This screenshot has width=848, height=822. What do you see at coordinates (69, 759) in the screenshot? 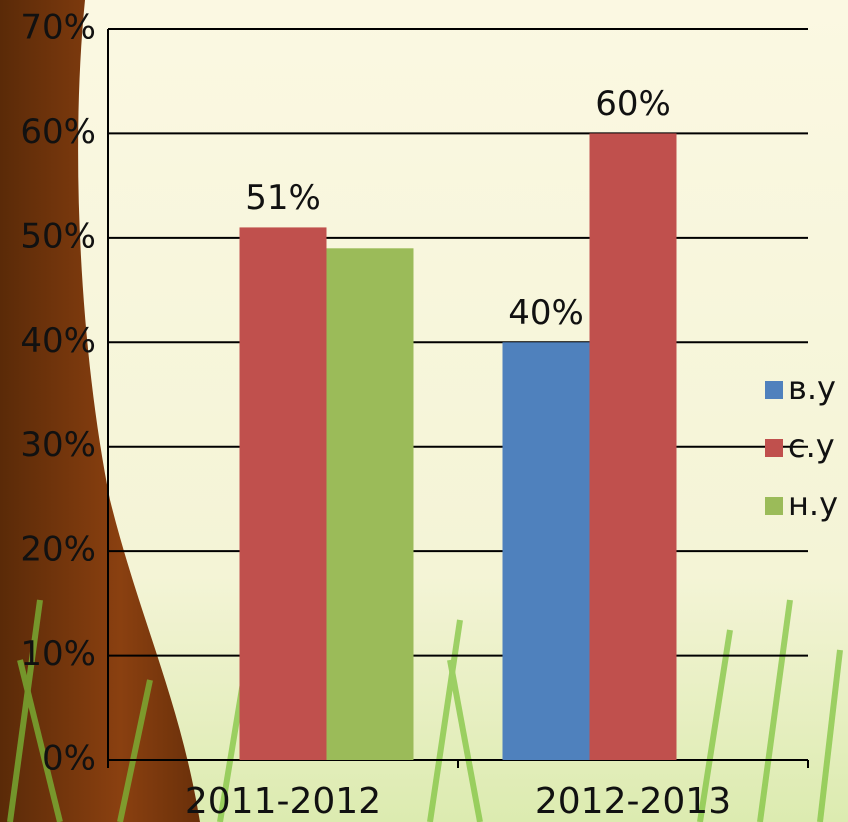
I see `y-tick-label: 0%` at bounding box center [69, 759].